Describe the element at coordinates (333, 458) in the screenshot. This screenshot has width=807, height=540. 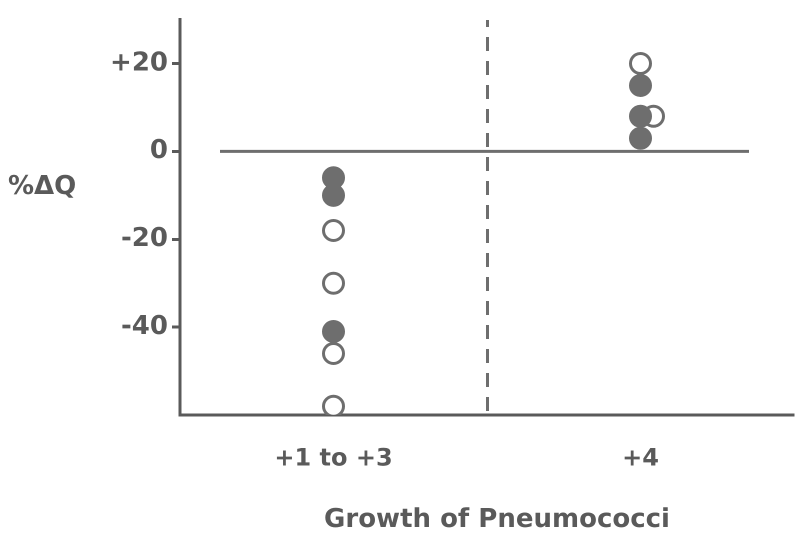
I see `x-tick-label: +1 to +3` at that location.